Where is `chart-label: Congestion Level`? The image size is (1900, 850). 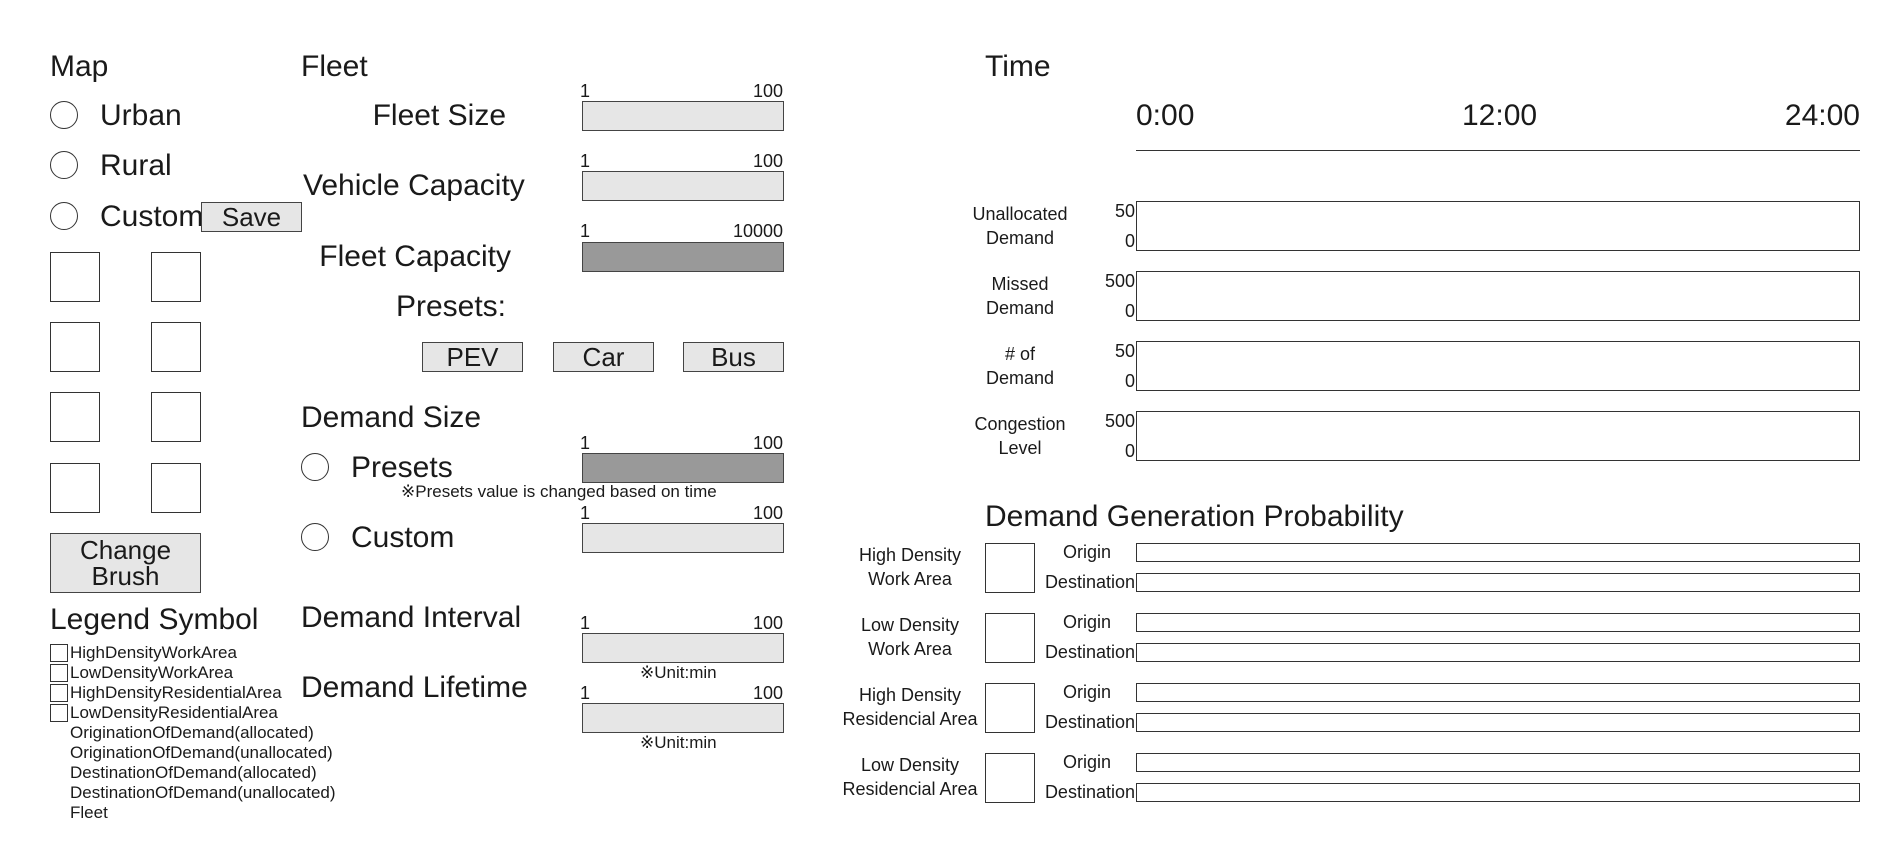
chart-label: Congestion Level is located at coordinates (1020, 436).